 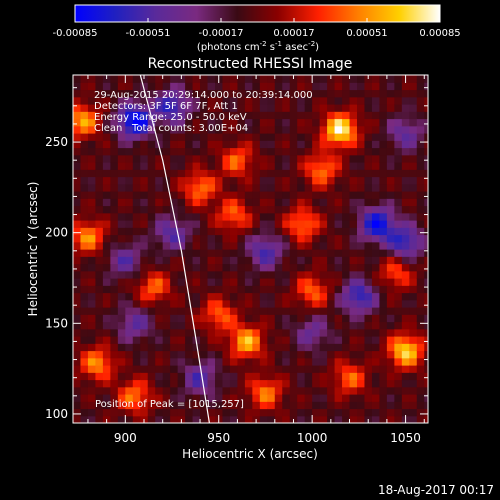 What do you see at coordinates (56, 233) in the screenshot?
I see `y-tick-label: 200` at bounding box center [56, 233].